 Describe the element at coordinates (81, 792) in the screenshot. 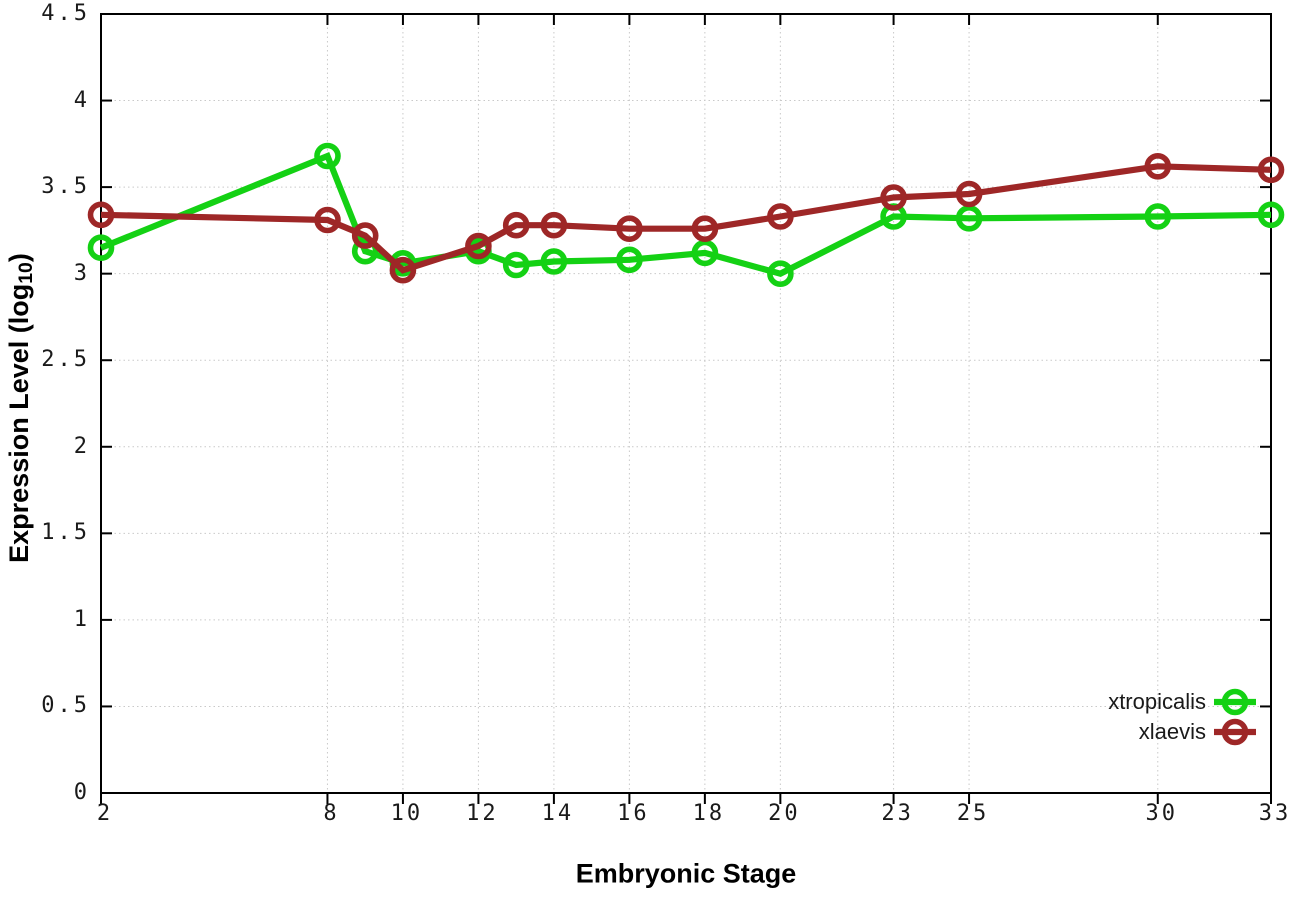

I see `y-tick-label: 0` at that location.